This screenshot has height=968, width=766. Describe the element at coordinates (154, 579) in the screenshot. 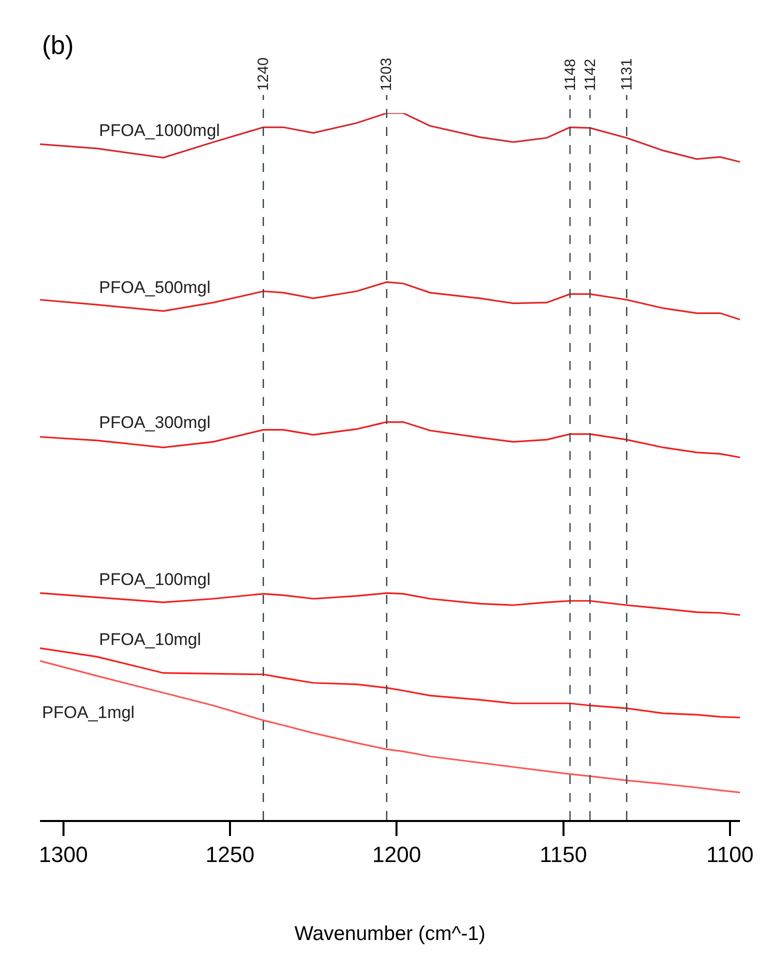

I see `series-label: PFOA_100mgl` at that location.